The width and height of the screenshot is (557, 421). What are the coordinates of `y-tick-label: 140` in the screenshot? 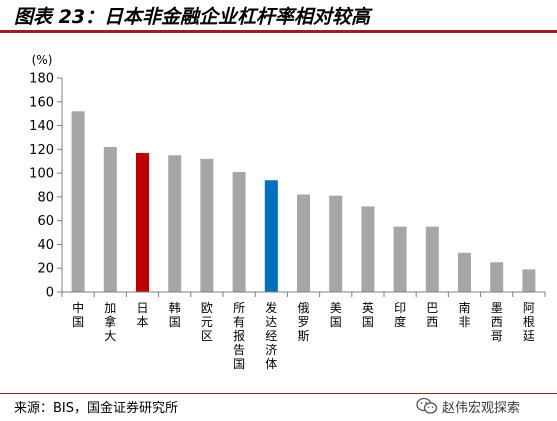 It's located at (41, 126).